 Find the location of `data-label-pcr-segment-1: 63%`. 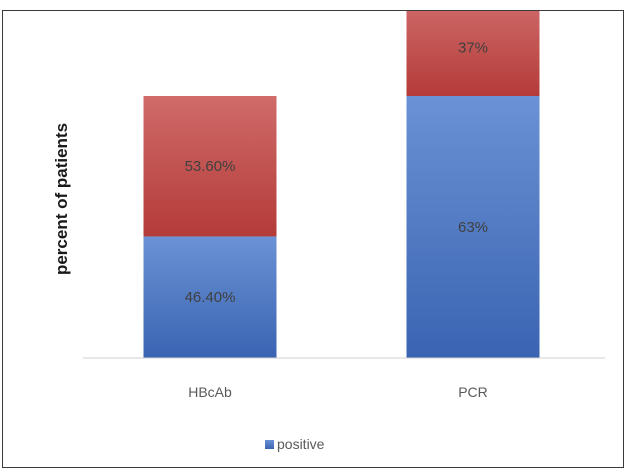

data-label-pcr-segment-1: 63% is located at coordinates (473, 227).